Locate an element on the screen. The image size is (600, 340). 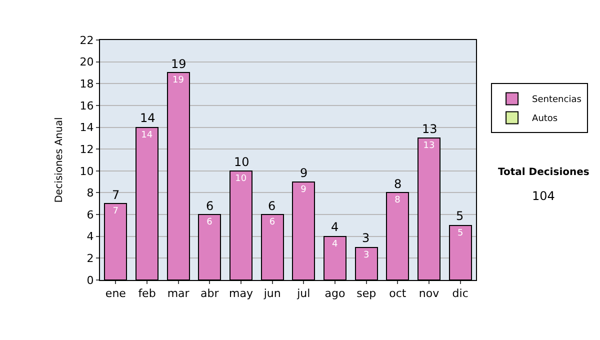
y-tick-label: 4 is located at coordinates (90, 237).